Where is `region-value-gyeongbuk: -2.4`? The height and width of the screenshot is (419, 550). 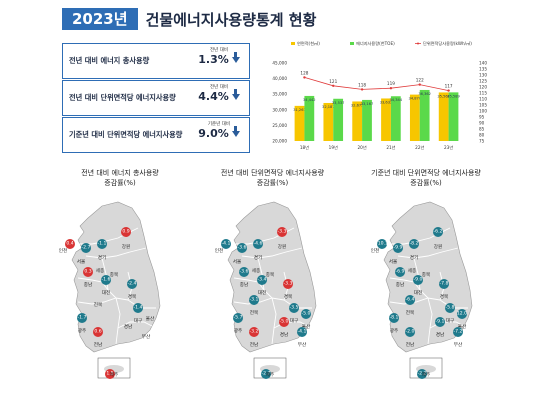
region-value-gyeongbuk: -2.4 is located at coordinates (132, 284).